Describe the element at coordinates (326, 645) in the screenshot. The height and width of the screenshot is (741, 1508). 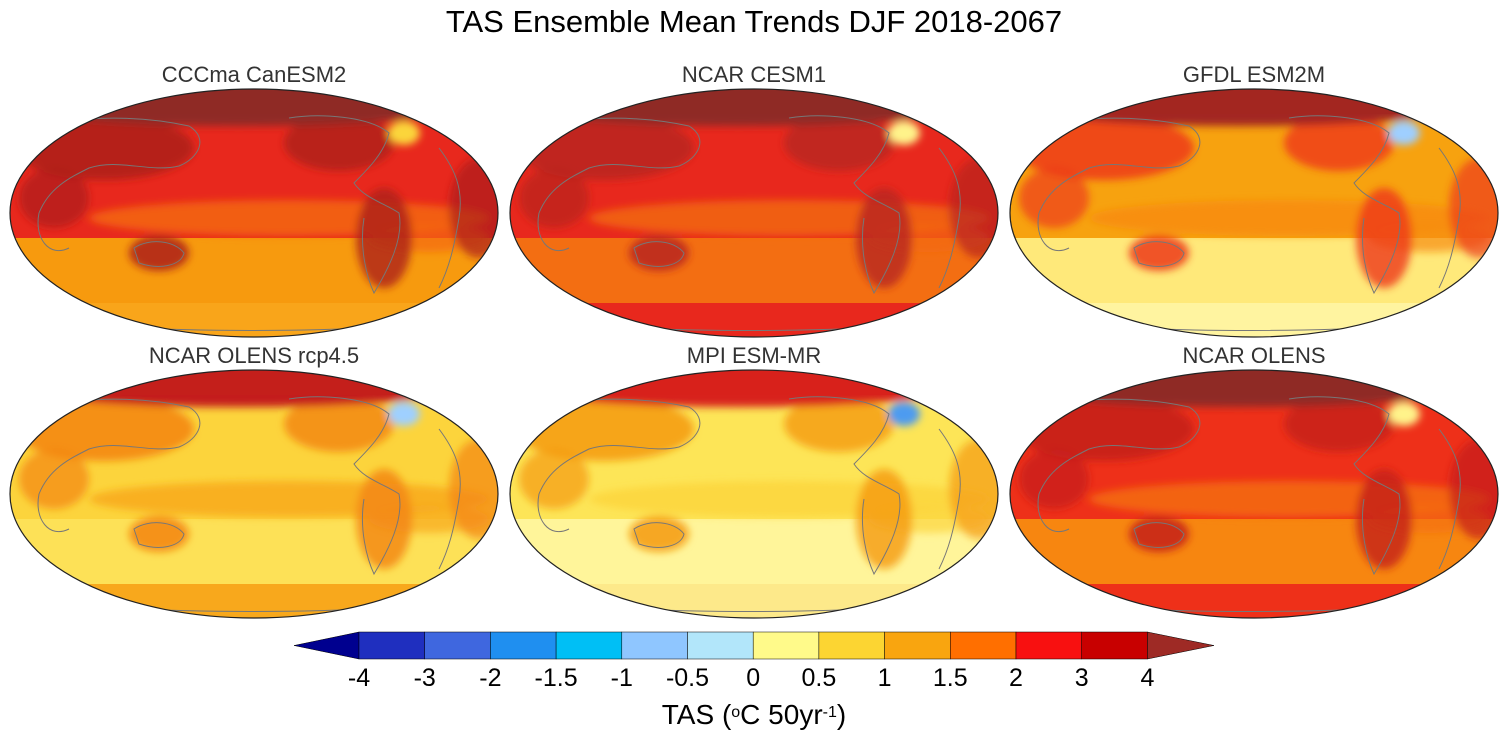
I see `colorbar-low-extend` at that location.